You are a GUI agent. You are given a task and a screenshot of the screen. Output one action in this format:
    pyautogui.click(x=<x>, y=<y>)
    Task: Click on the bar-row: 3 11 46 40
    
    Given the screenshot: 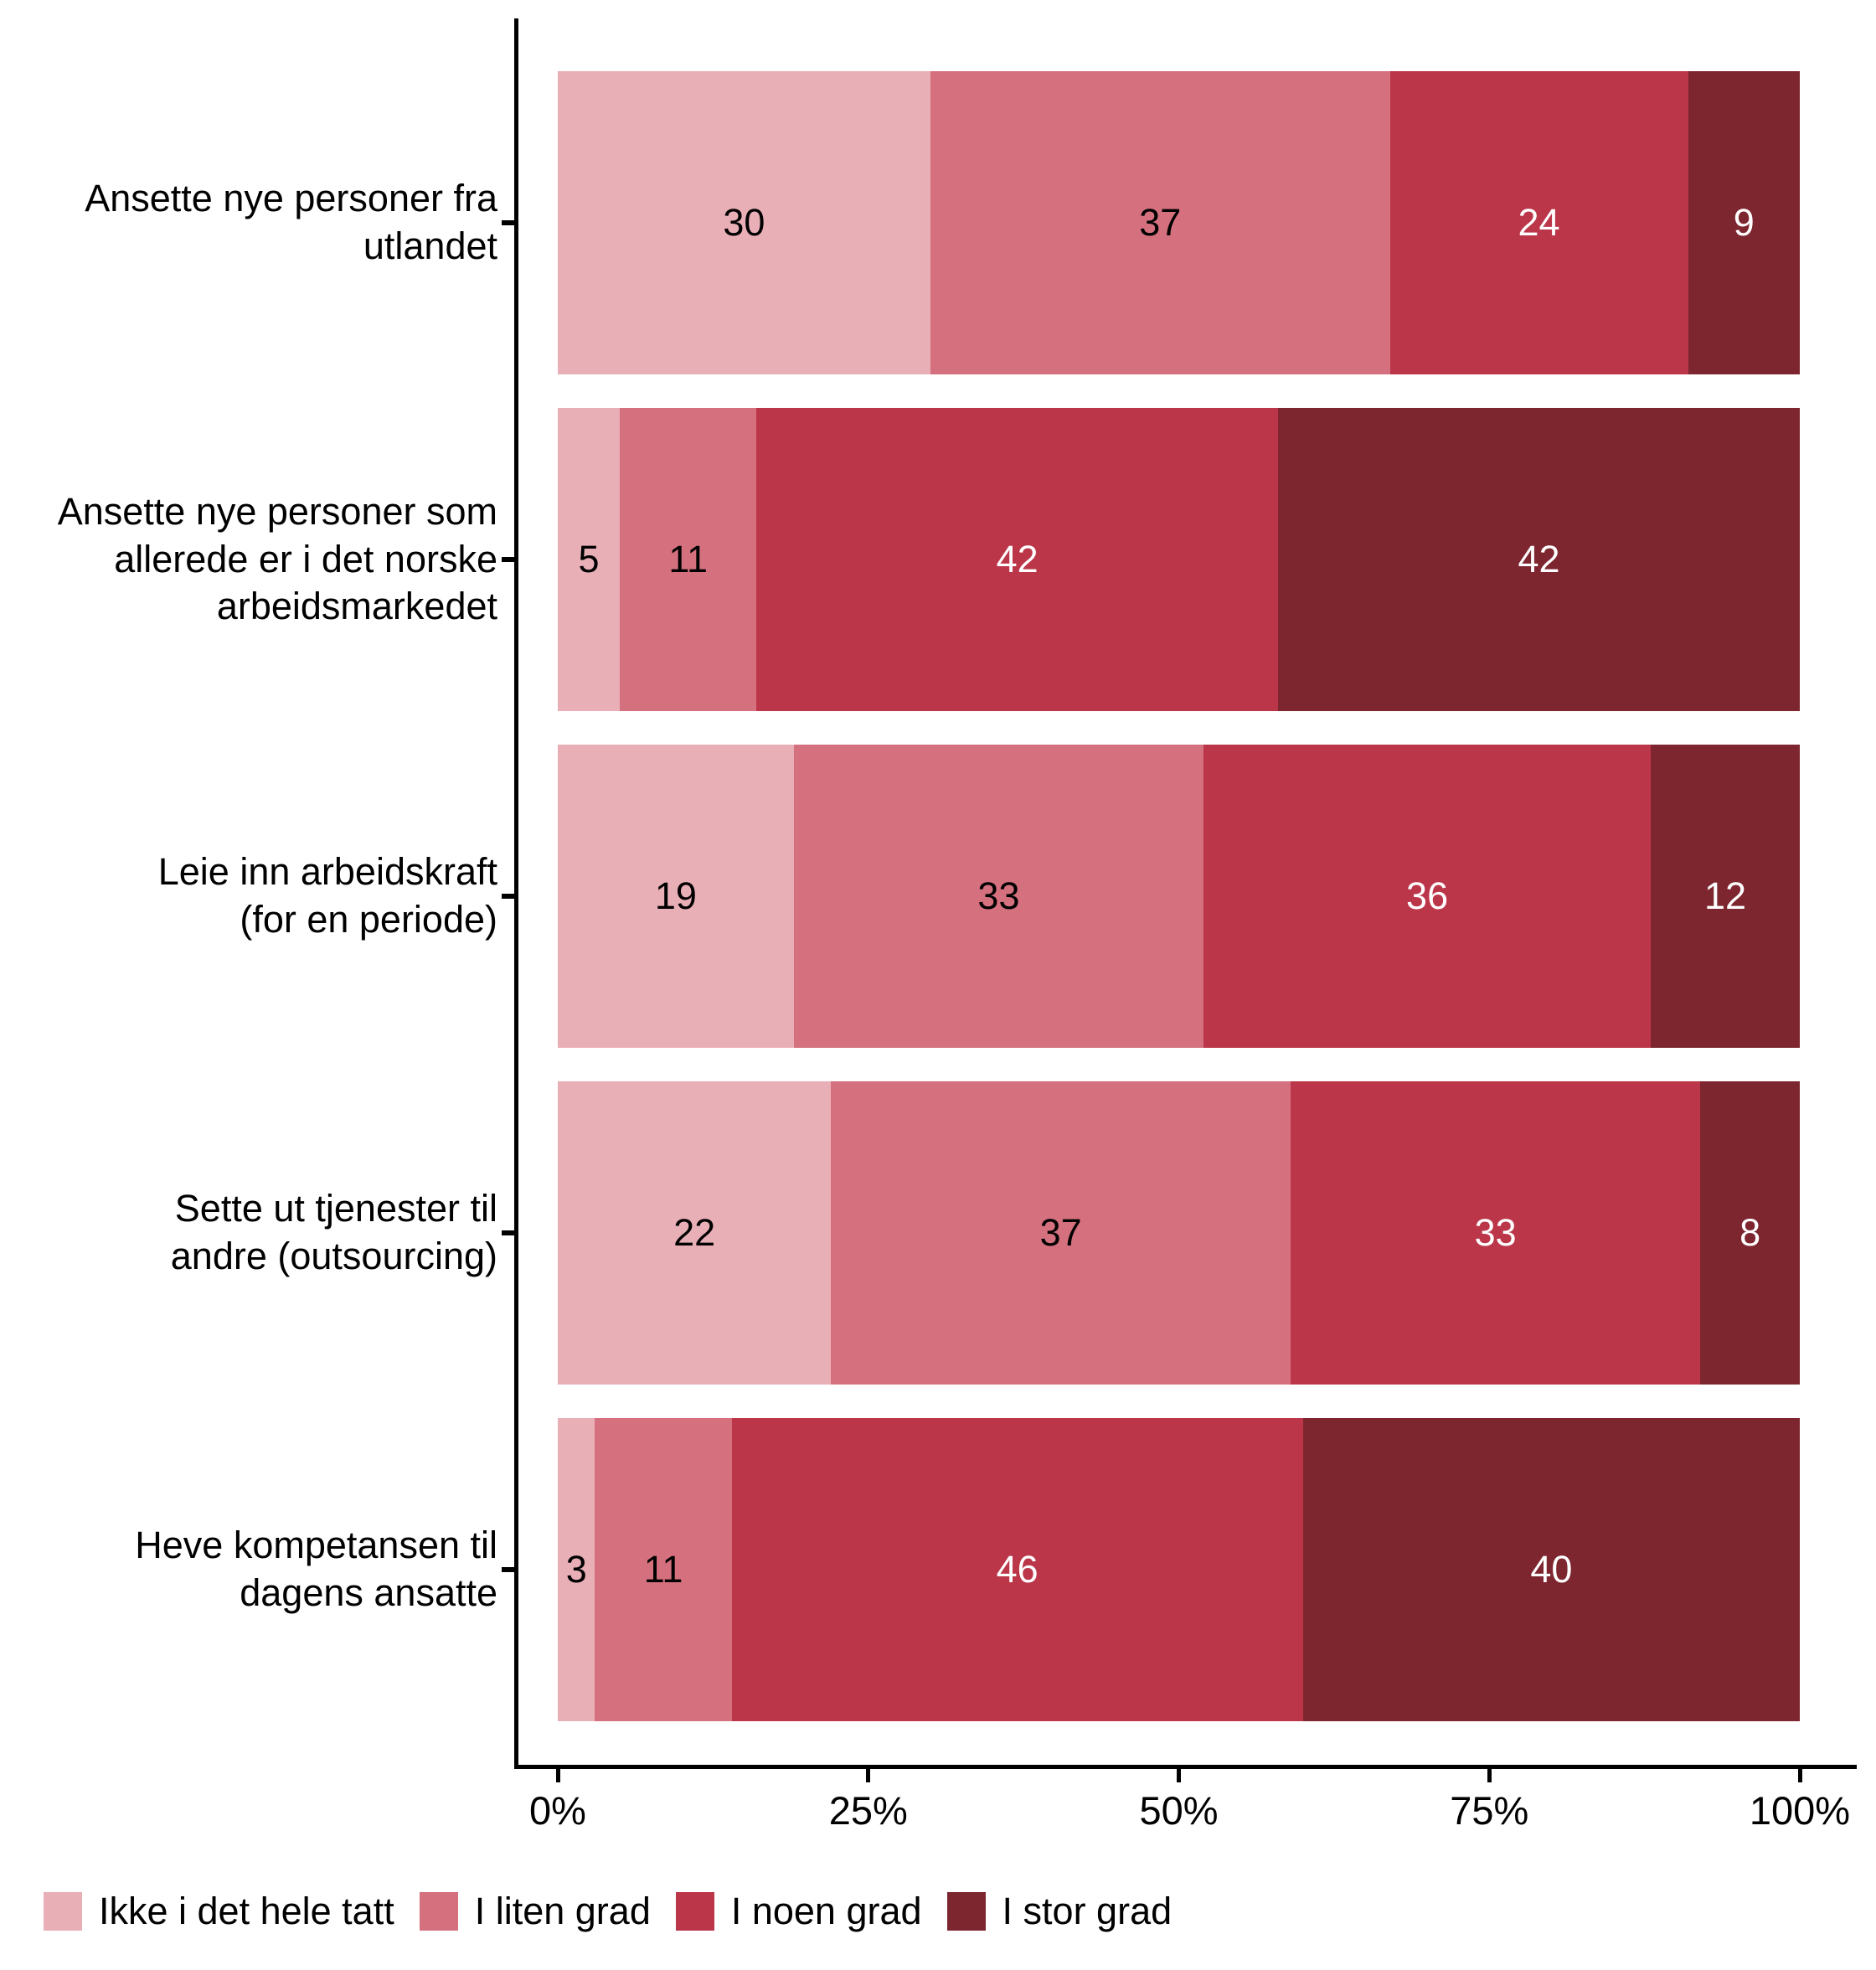 What is the action you would take?
    pyautogui.click(x=1179, y=1569)
    